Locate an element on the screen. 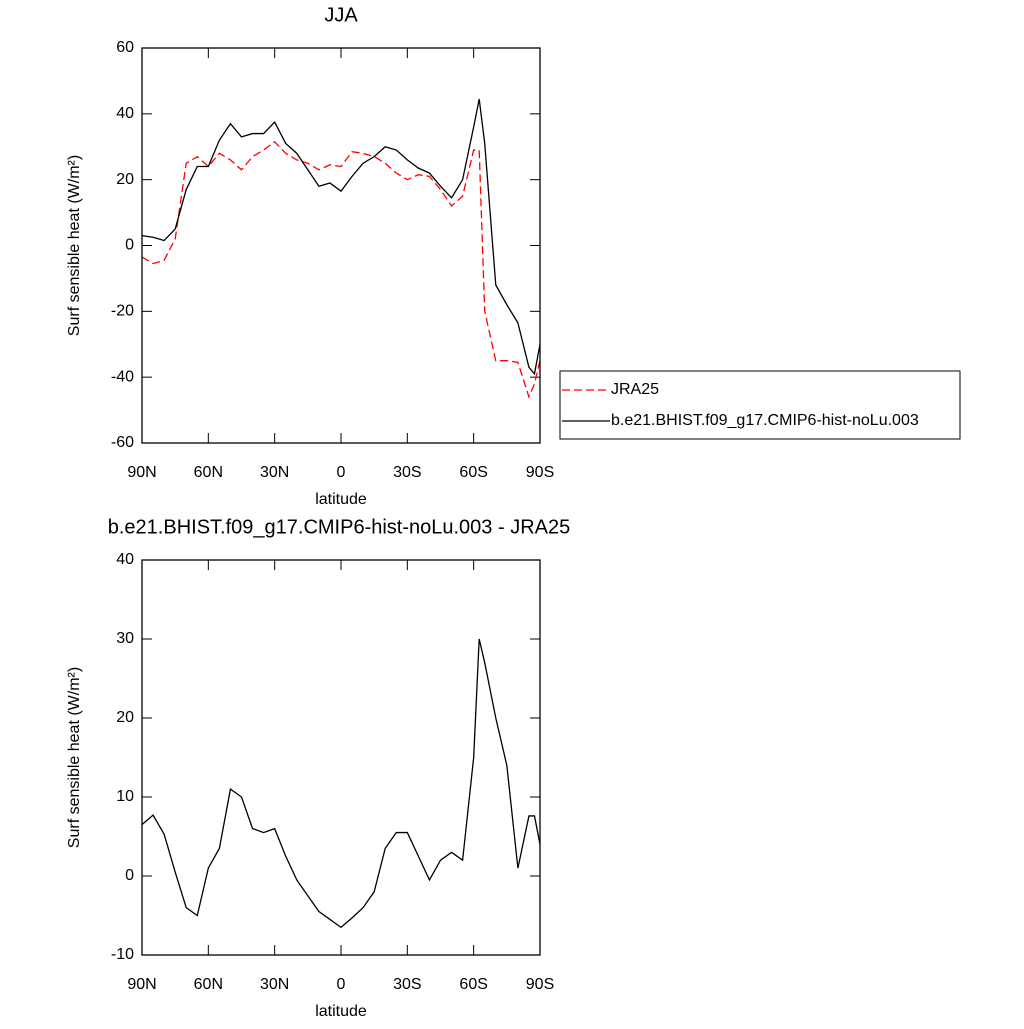  legend-label: b.e21.BHIST.f09_g17.CMIP6-hist-noLu.003 is located at coordinates (765, 420).